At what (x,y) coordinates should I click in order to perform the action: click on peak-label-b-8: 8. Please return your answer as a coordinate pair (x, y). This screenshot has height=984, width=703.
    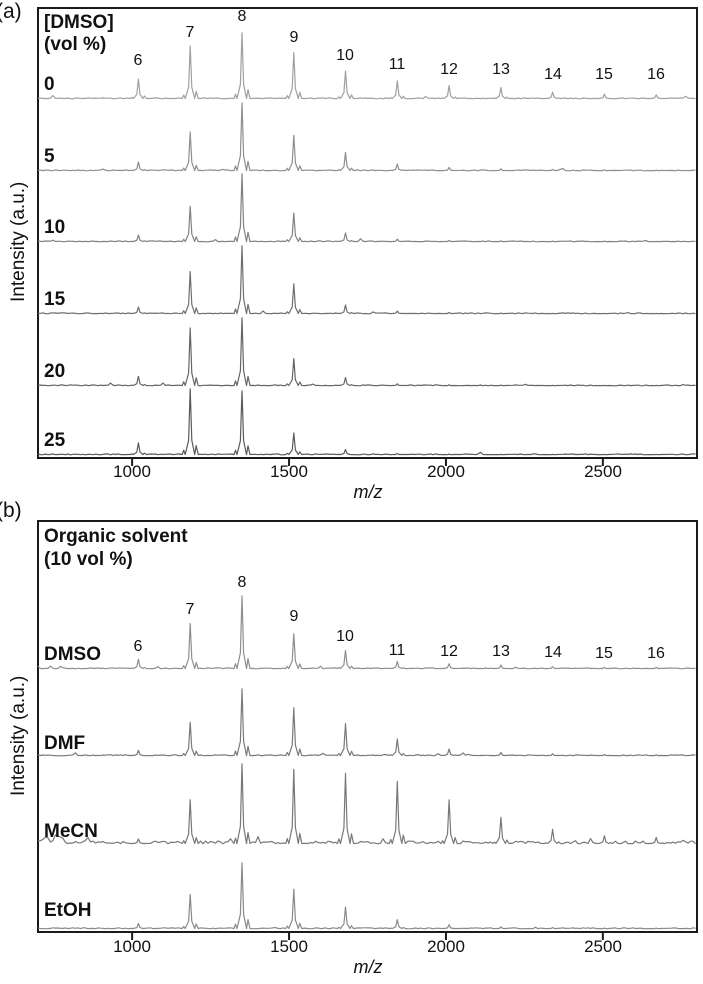
    Looking at the image, I should click on (242, 582).